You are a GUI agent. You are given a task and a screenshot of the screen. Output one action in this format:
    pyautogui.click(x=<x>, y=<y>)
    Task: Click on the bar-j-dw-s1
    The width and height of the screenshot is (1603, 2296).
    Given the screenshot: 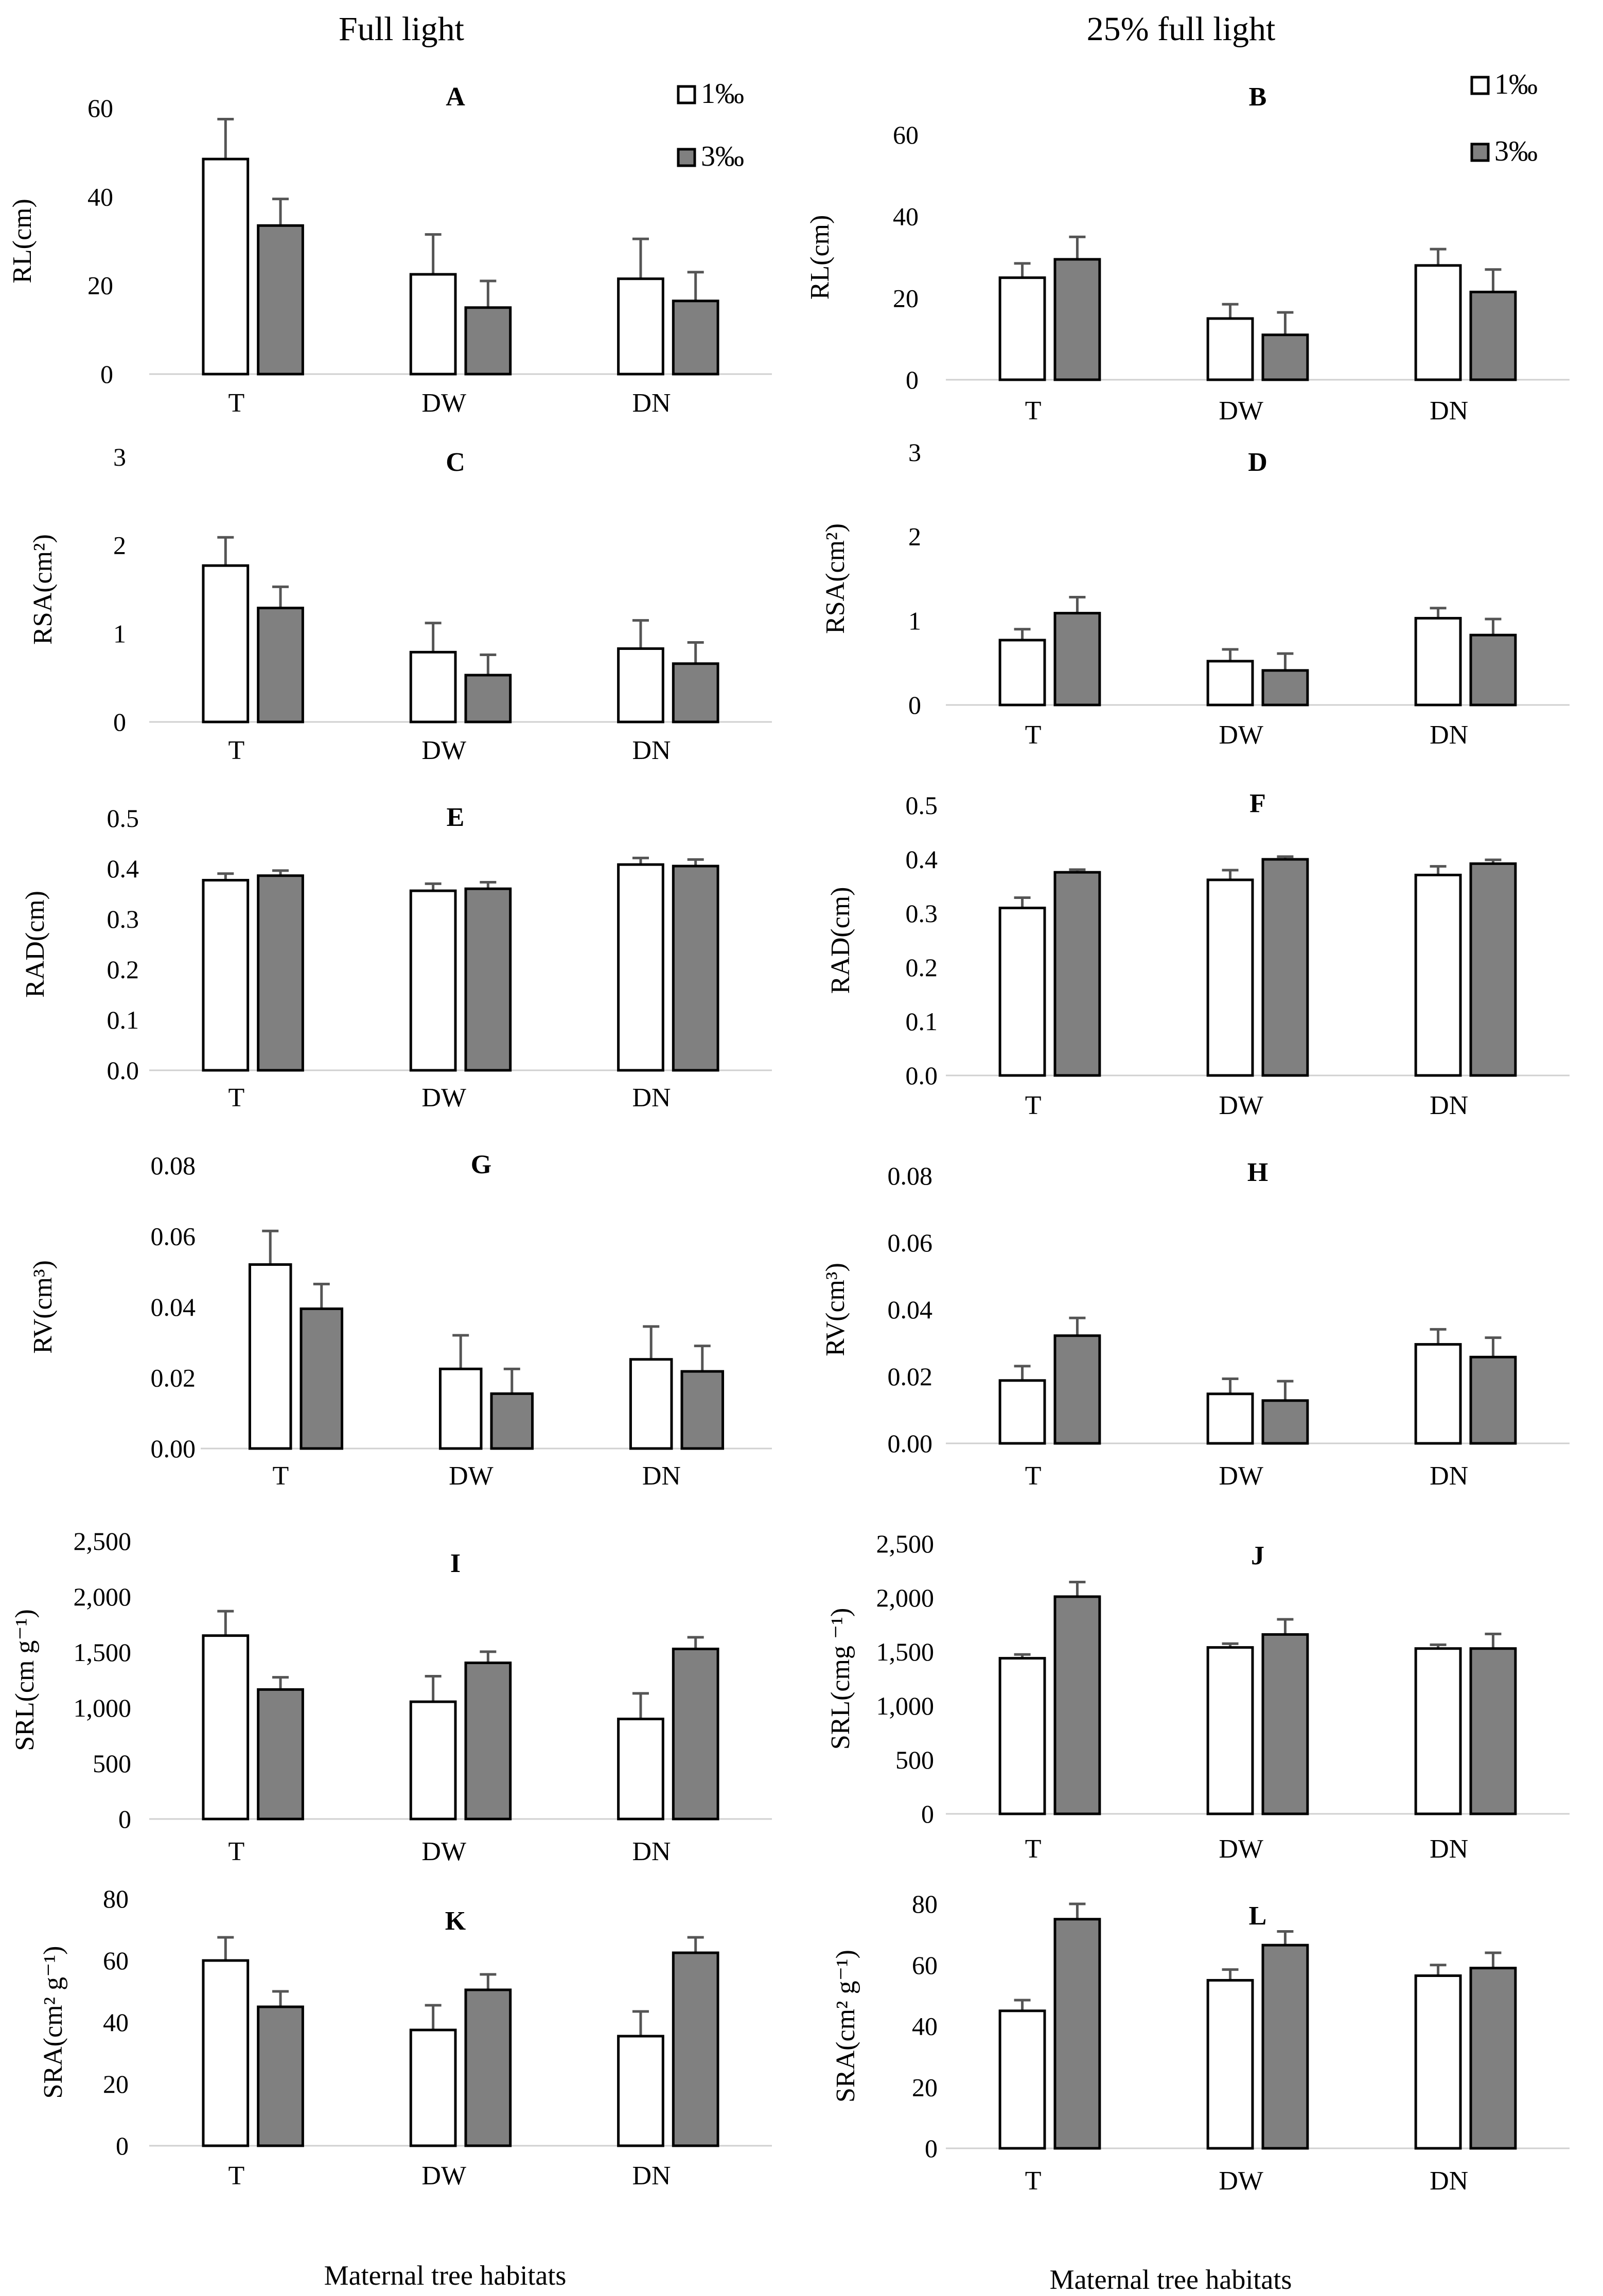 What is the action you would take?
    pyautogui.click(x=1230, y=1730)
    